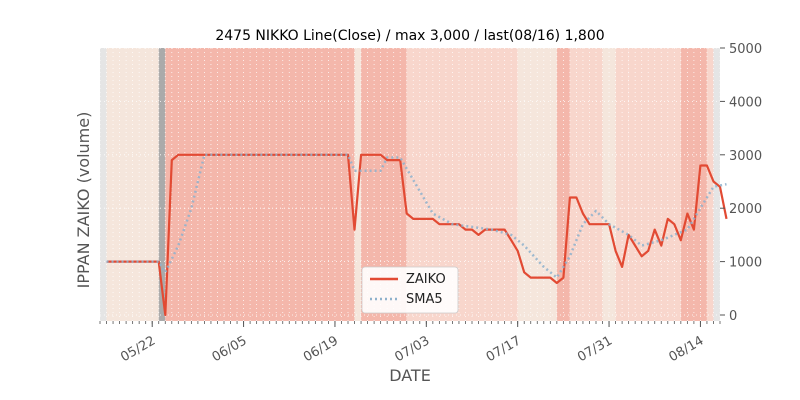 The height and width of the screenshot is (400, 800). I want to click on y-tick-label: 2000, so click(745, 209).